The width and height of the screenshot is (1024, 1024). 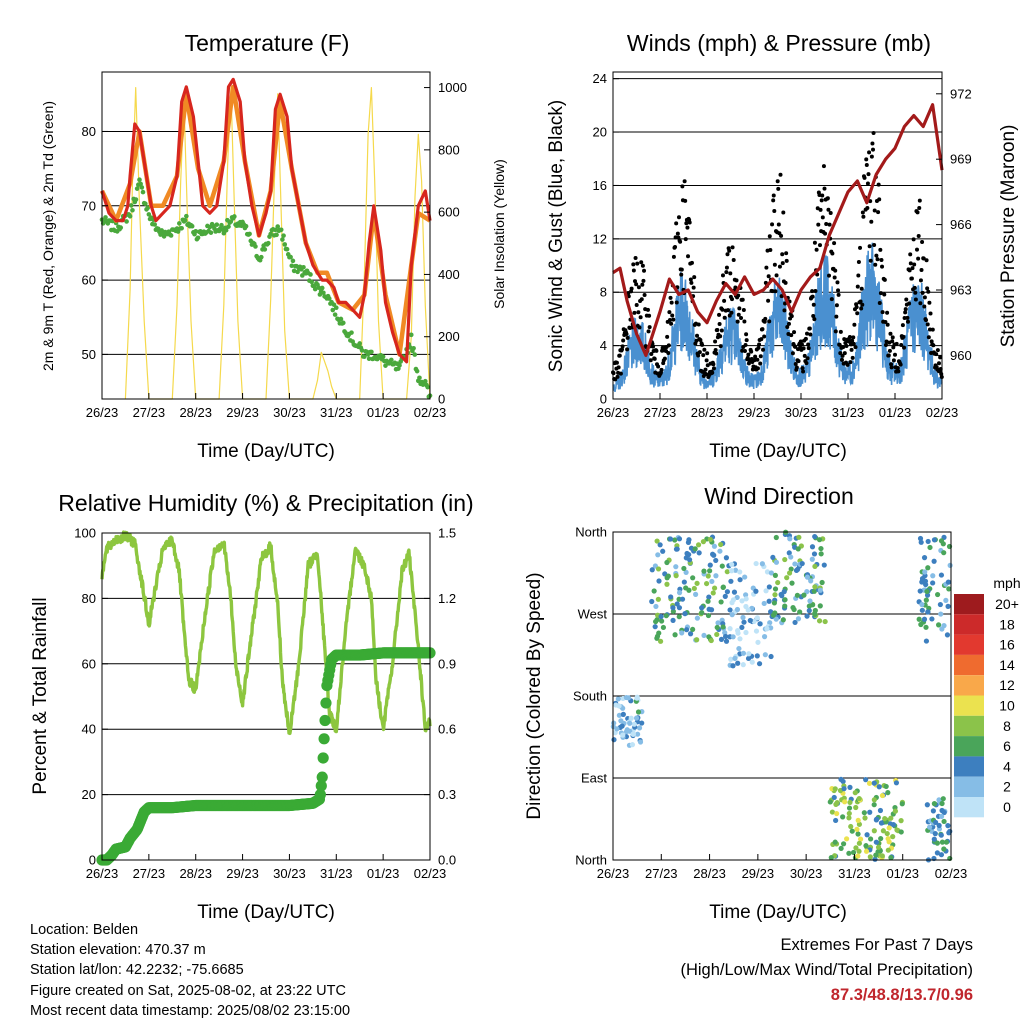 I want to click on winds-right-ytick-label: 963, so click(x=961, y=290).